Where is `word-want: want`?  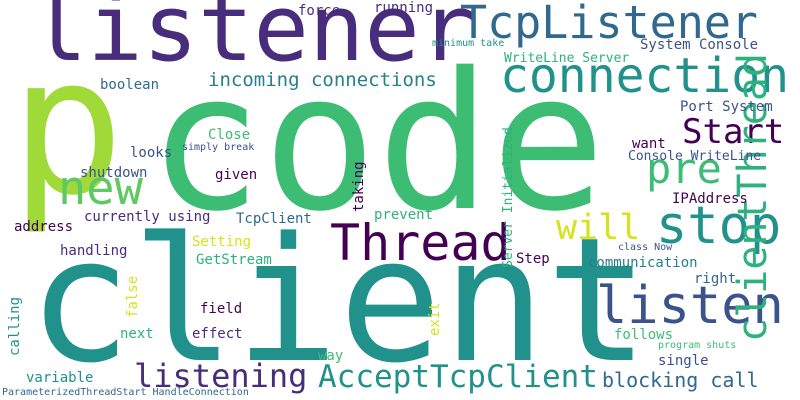 word-want: want is located at coordinates (649, 144).